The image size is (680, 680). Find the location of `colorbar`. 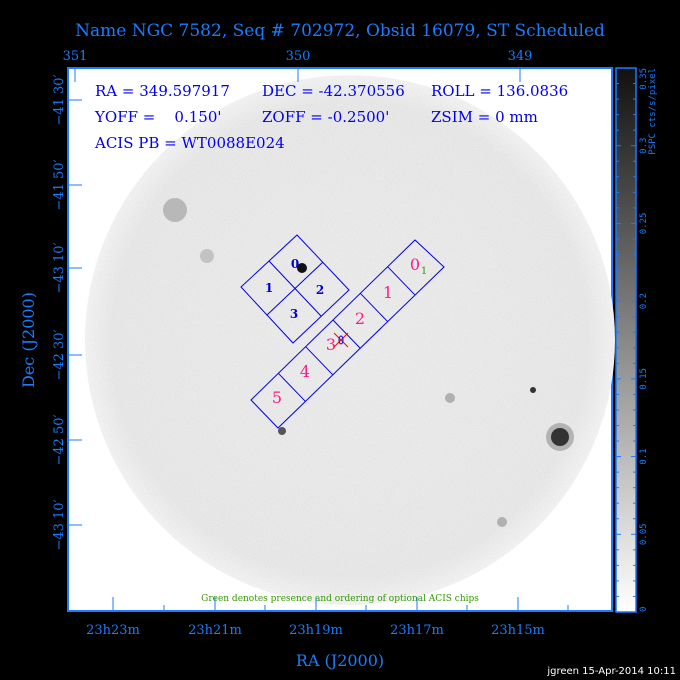

colorbar is located at coordinates (626, 340).